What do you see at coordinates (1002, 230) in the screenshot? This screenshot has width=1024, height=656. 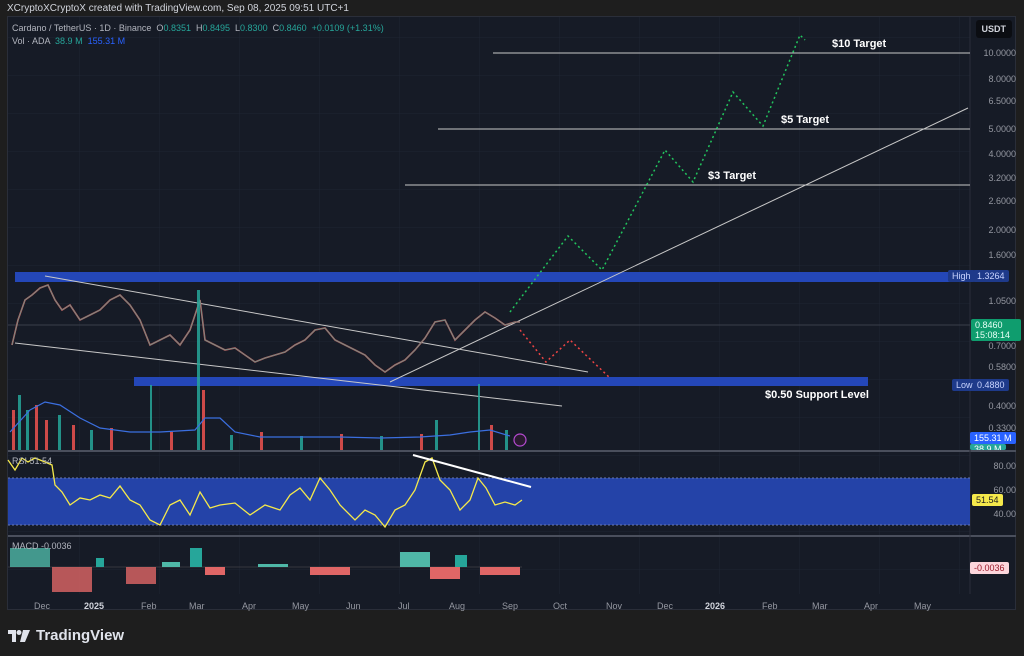 I see `price-tick: 2.0000` at bounding box center [1002, 230].